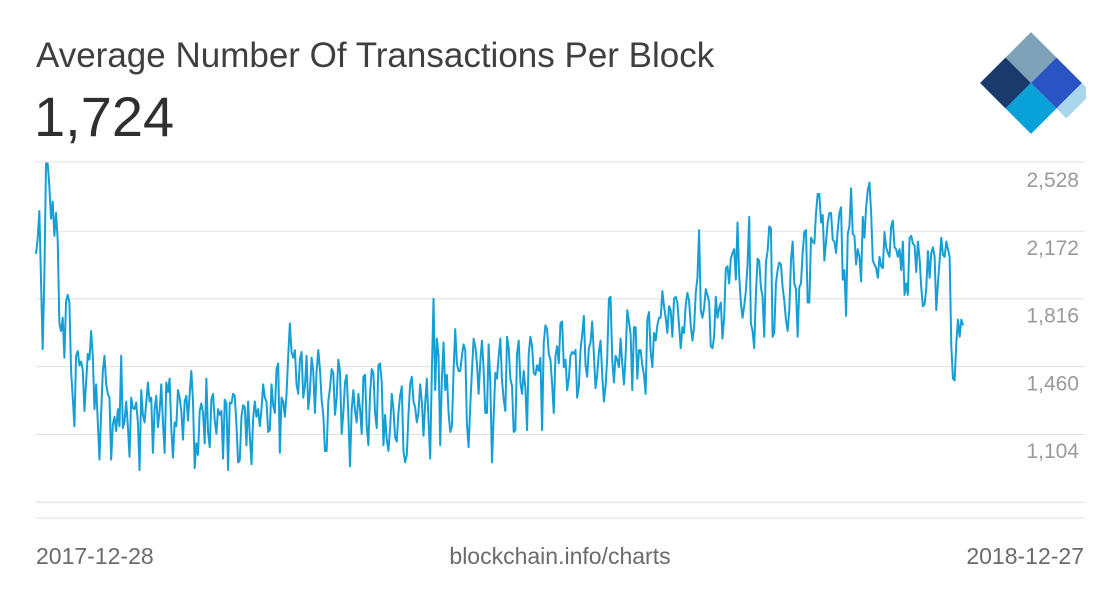 Image resolution: width=1120 pixels, height=600 pixels. What do you see at coordinates (1052, 451) in the screenshot?
I see `y-tick-label: 1,104` at bounding box center [1052, 451].